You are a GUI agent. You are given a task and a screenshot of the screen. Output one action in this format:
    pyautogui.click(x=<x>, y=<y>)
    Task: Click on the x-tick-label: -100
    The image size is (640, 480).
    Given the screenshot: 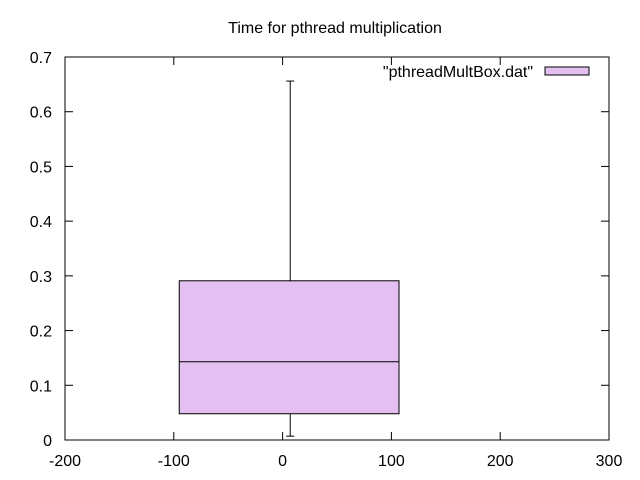 What is the action you would take?
    pyautogui.click(x=174, y=461)
    